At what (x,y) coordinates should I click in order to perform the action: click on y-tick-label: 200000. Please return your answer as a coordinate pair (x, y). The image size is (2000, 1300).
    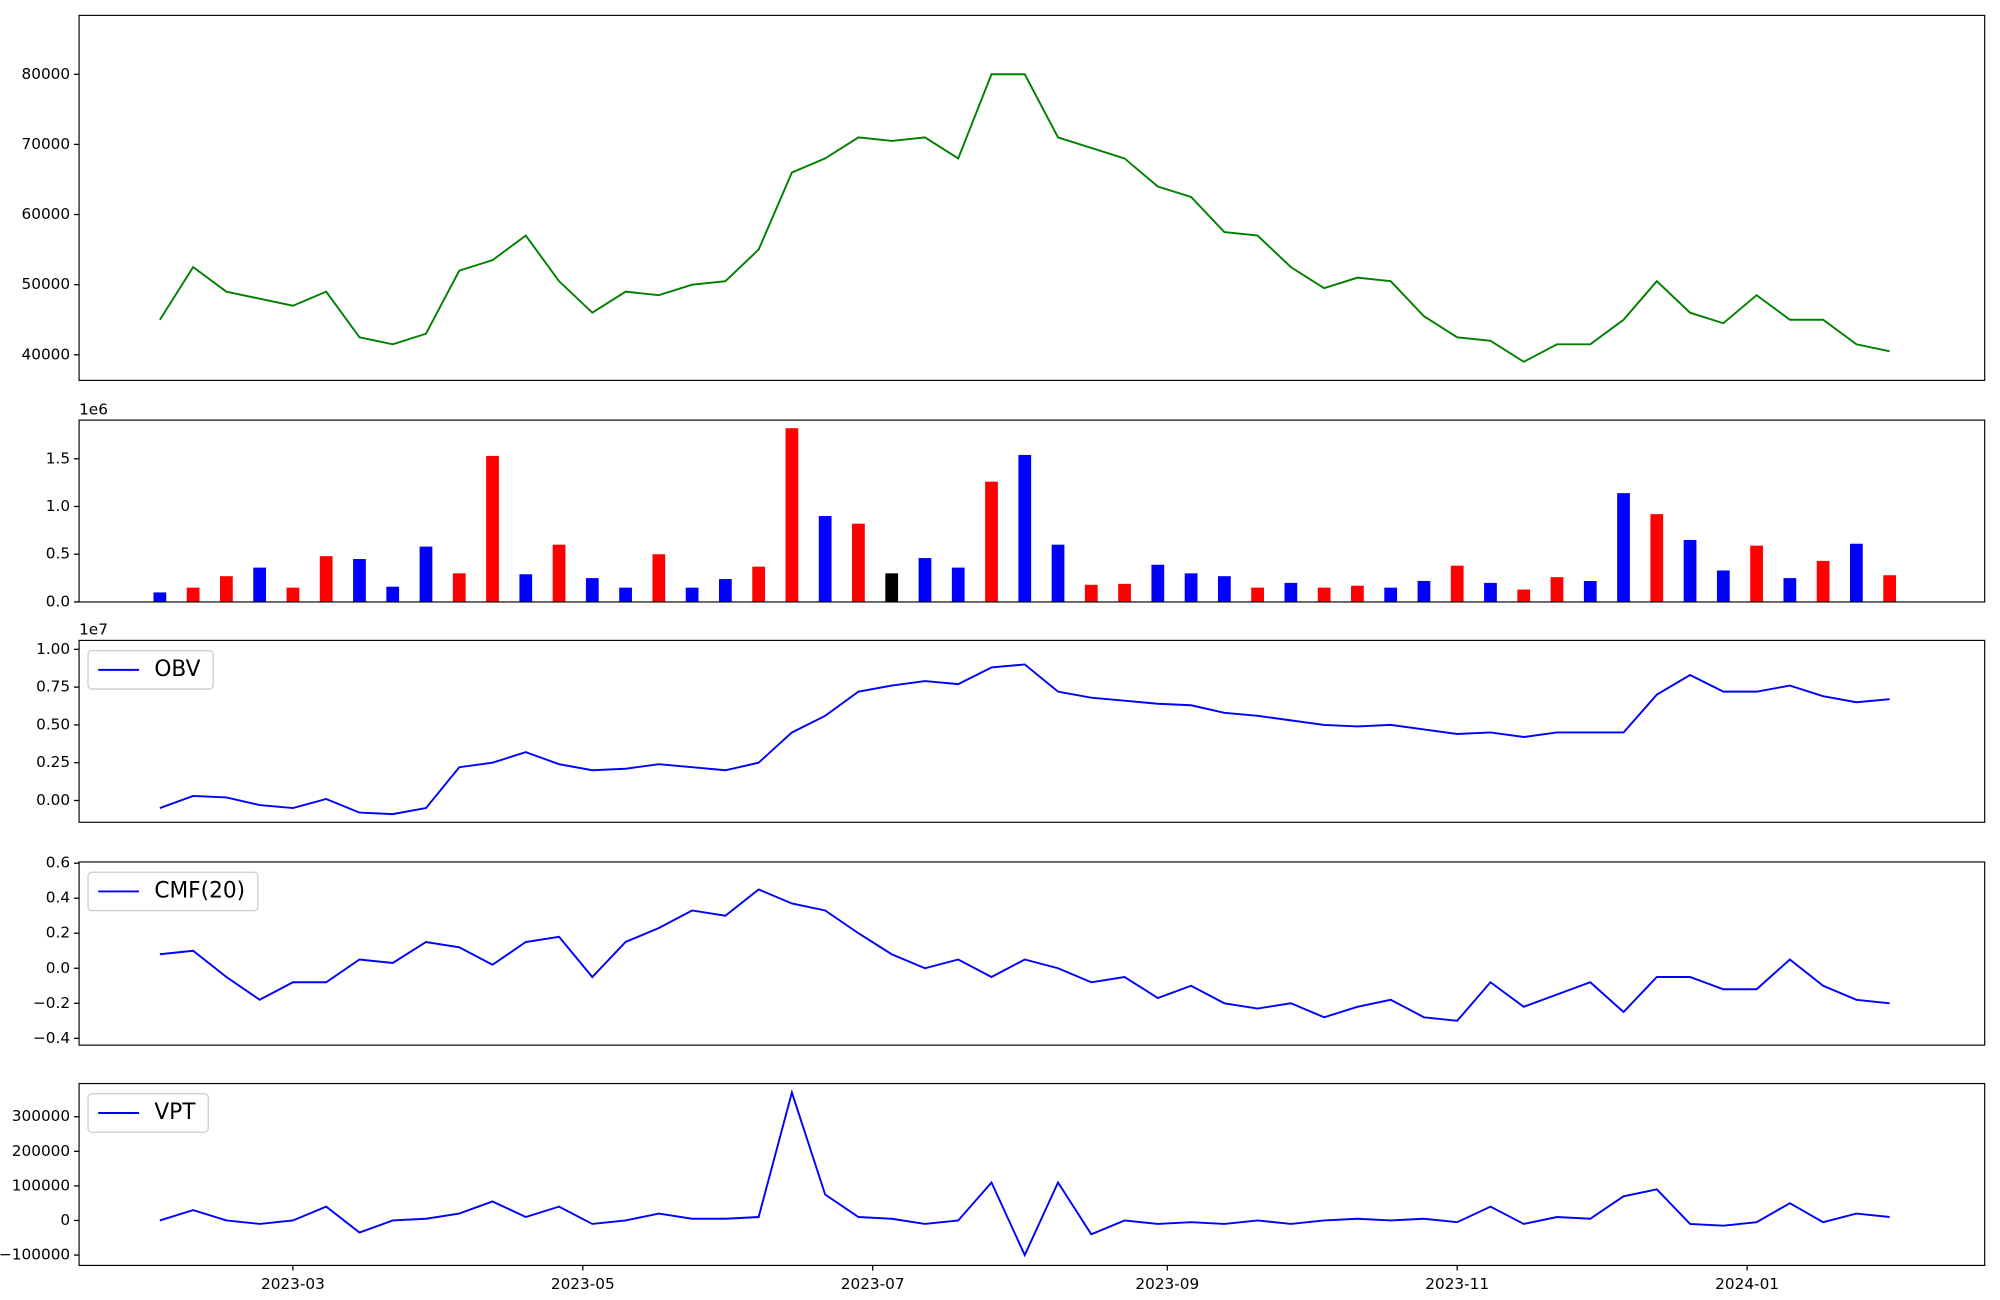
    Looking at the image, I should click on (41, 1151).